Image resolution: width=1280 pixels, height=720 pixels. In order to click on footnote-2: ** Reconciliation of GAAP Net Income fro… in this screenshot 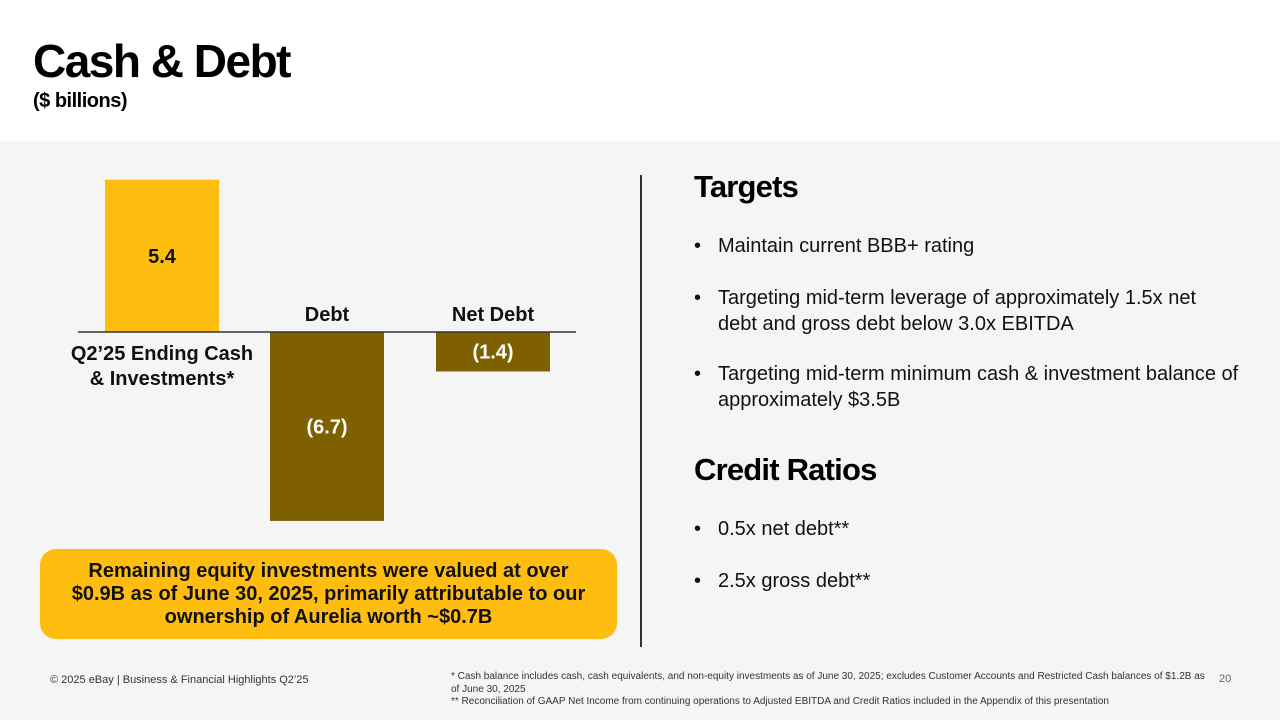, I will do `click(780, 701)`.